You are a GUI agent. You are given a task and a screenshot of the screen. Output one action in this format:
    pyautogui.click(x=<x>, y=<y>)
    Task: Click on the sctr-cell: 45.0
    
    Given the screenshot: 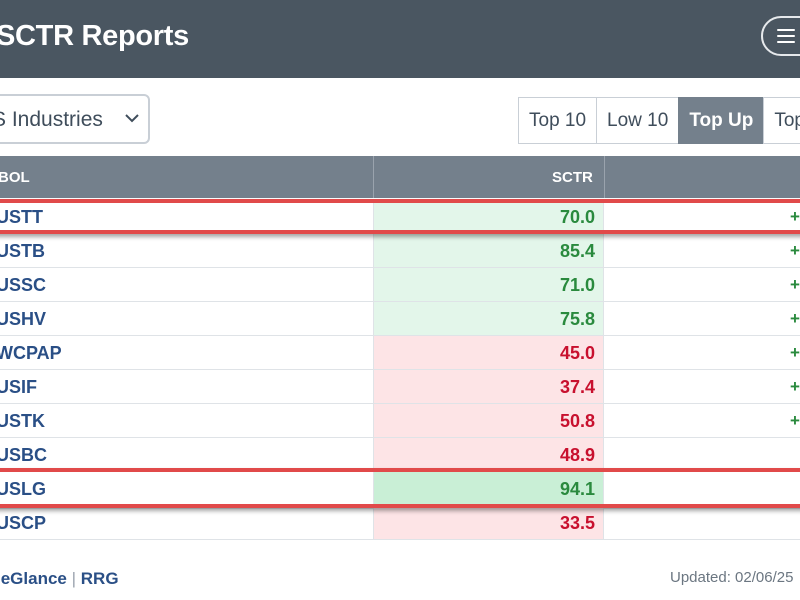 What is the action you would take?
    pyautogui.click(x=488, y=352)
    